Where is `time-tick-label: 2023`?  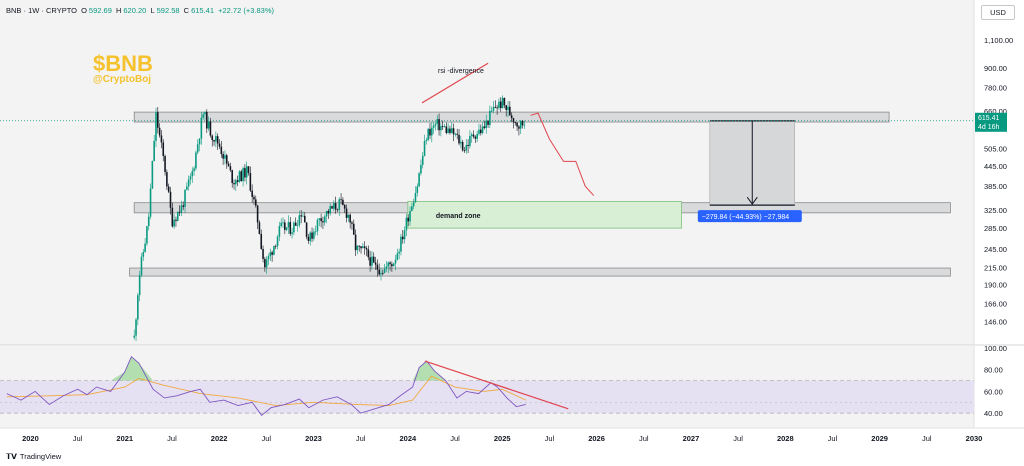 time-tick-label: 2023 is located at coordinates (313, 438).